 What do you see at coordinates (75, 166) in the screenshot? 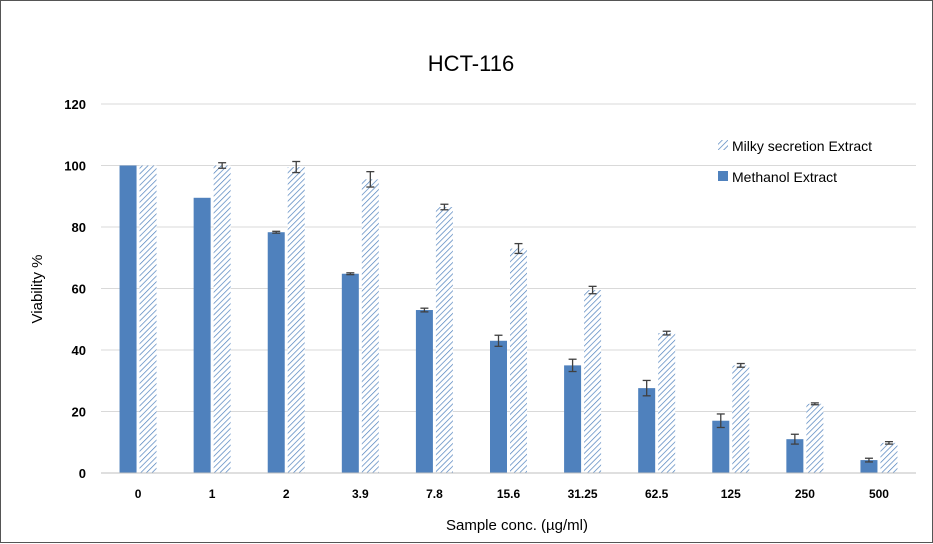
I see `y-tick-label: 100` at bounding box center [75, 166].